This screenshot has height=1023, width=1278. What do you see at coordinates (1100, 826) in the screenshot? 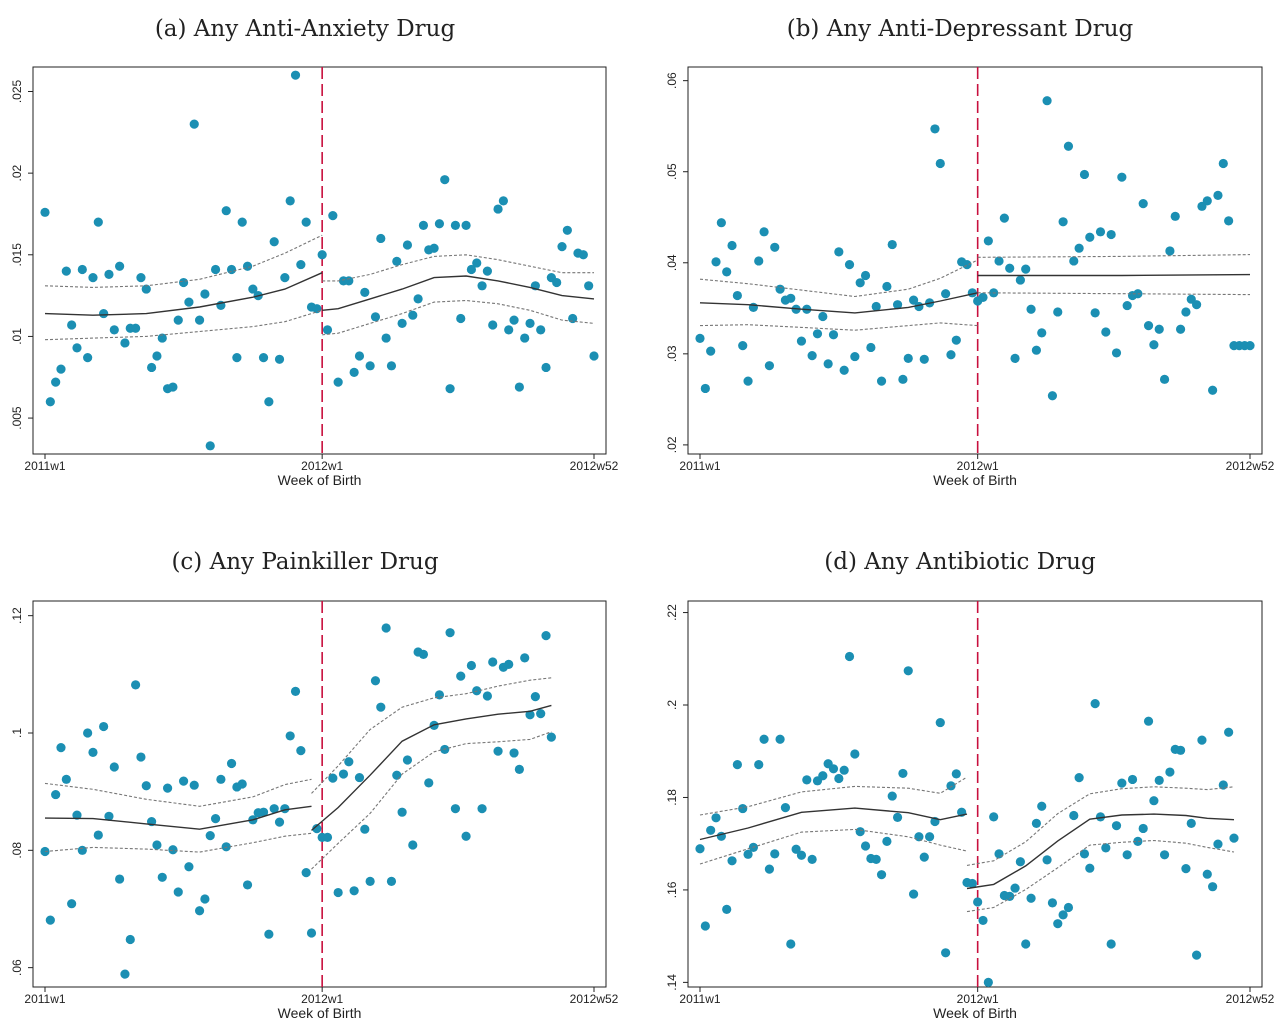
I see `ci-upper-post` at bounding box center [1100, 826].